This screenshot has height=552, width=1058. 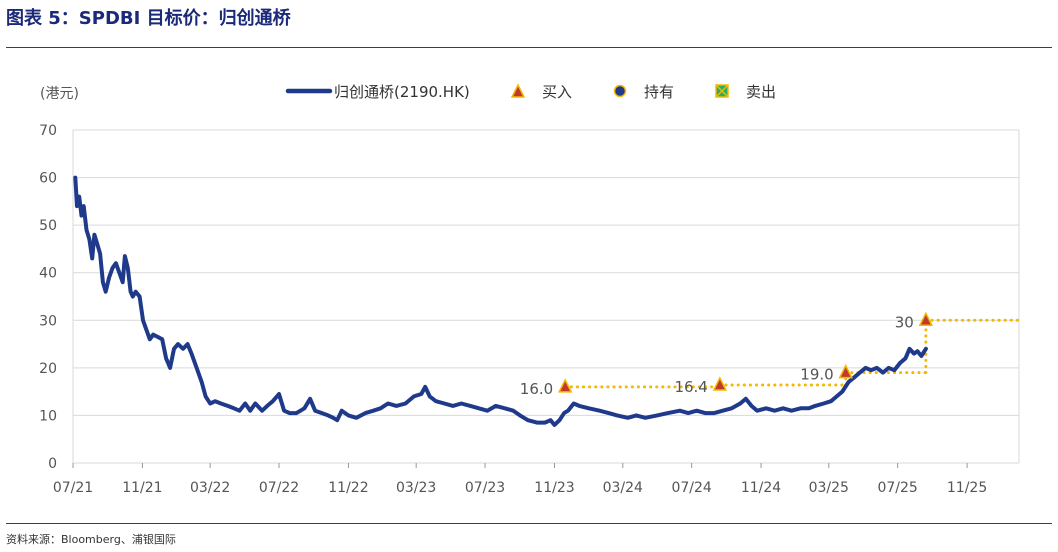 I want to click on legend-label: 买入, so click(x=557, y=92).